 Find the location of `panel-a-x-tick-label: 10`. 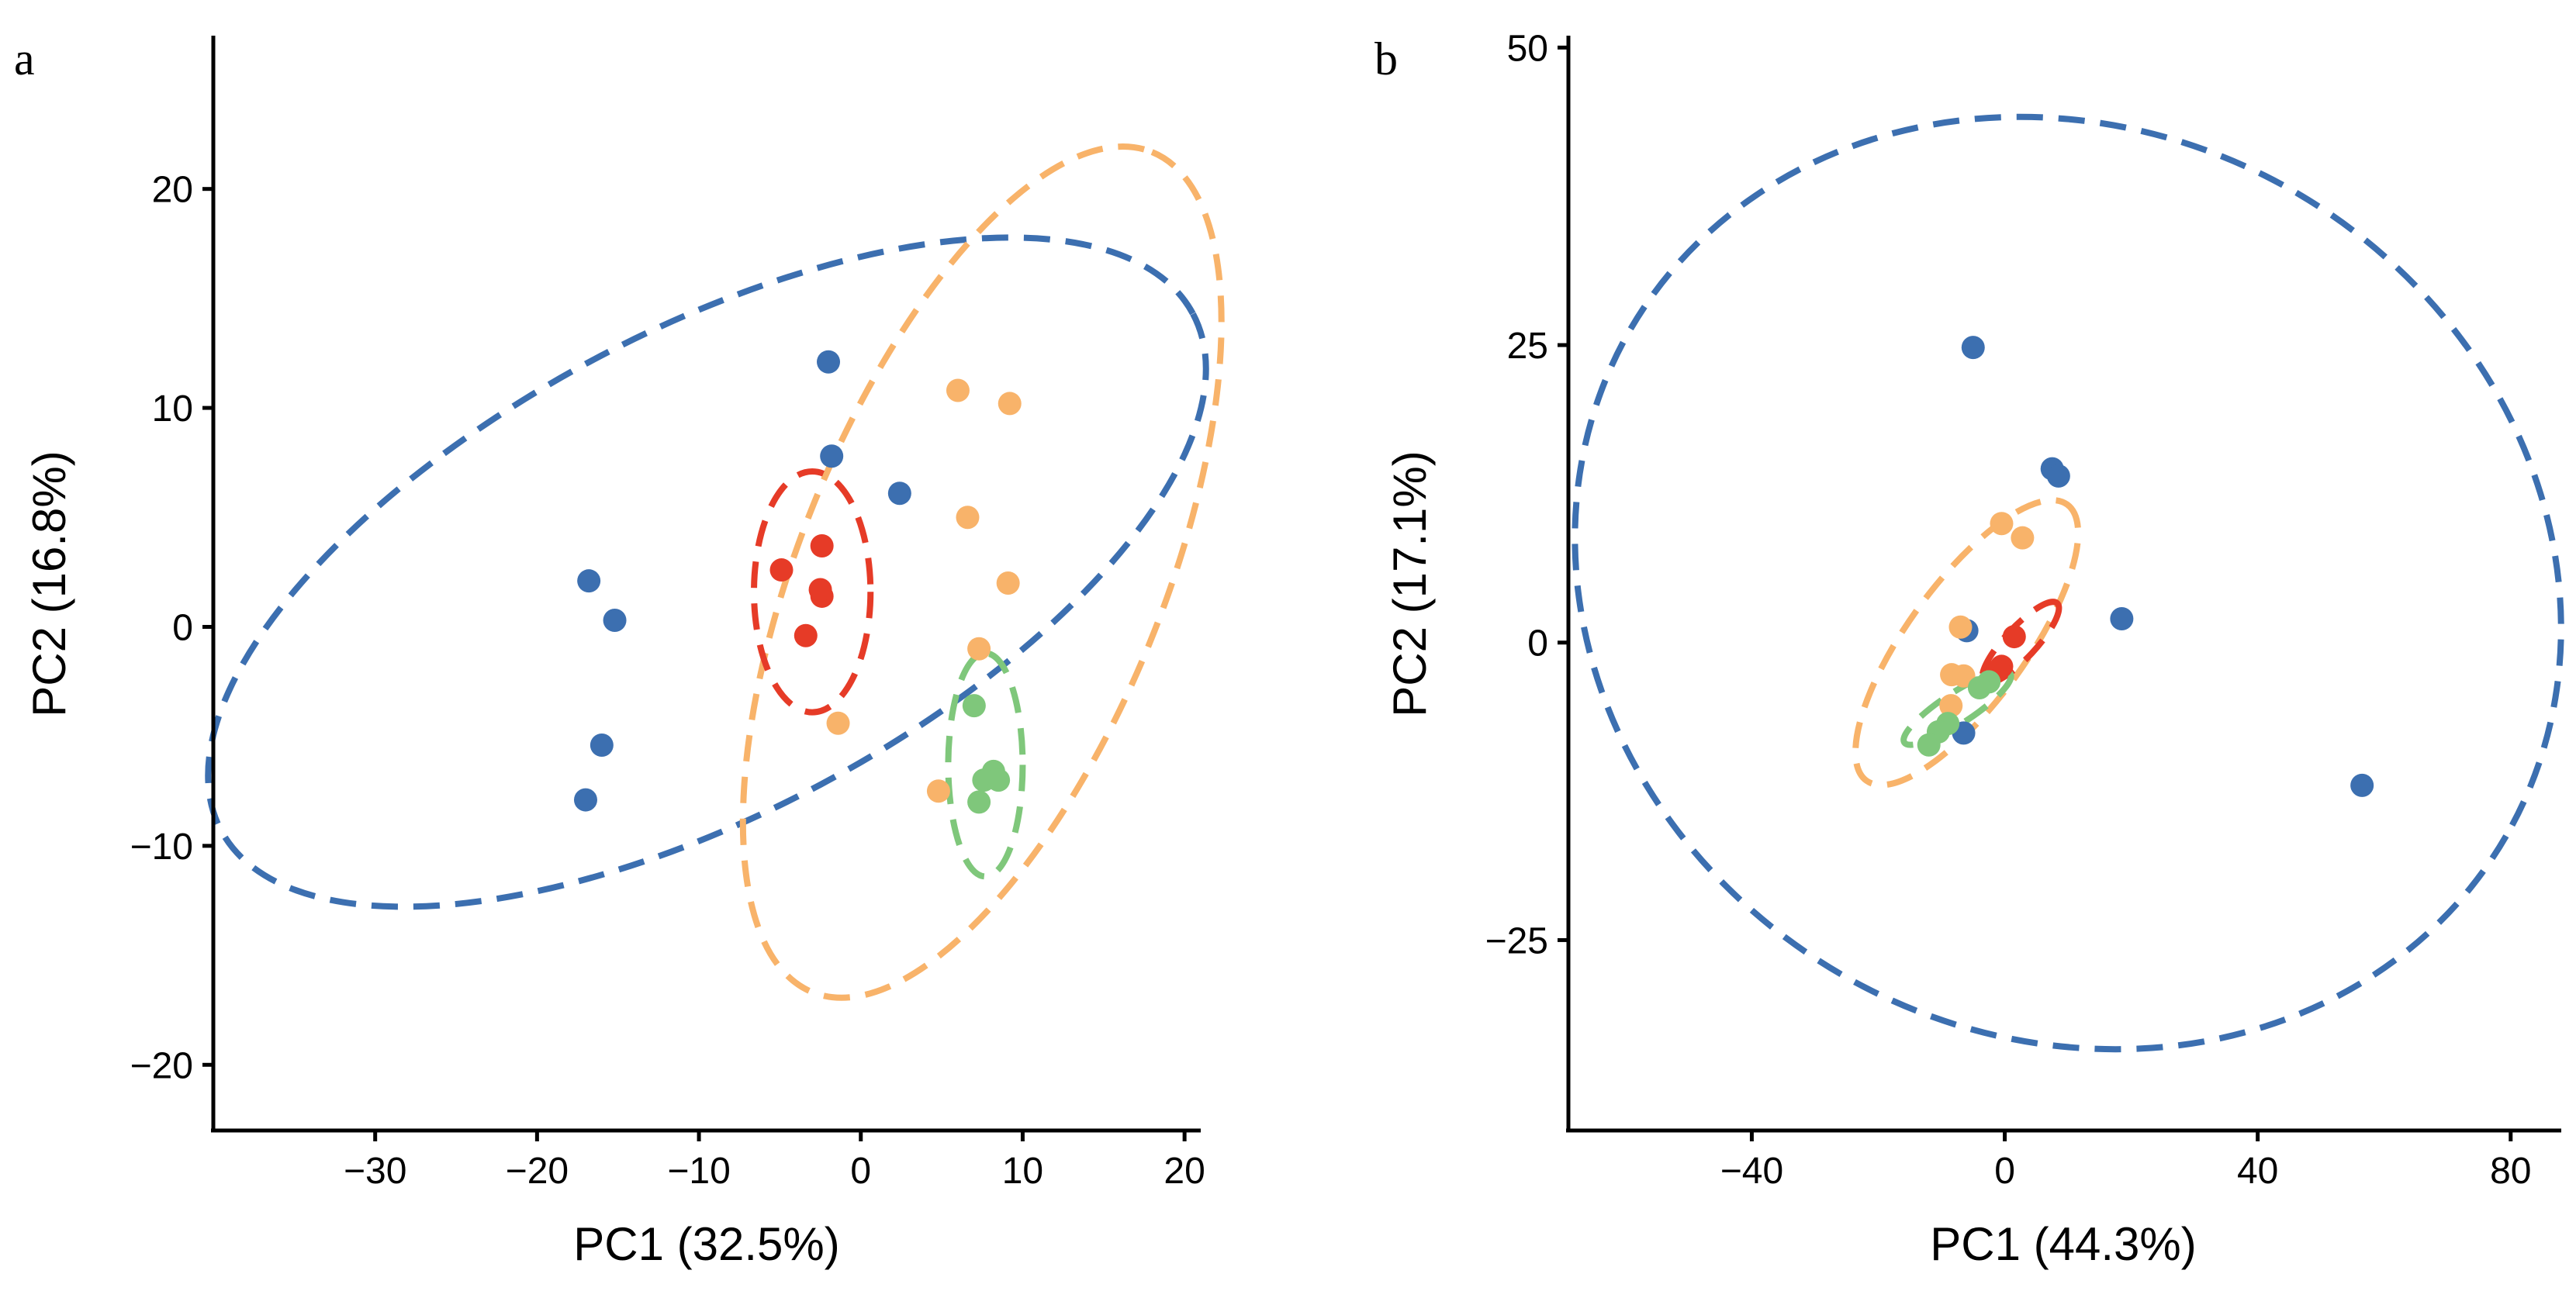

panel-a-x-tick-label: 10 is located at coordinates (1022, 1171).